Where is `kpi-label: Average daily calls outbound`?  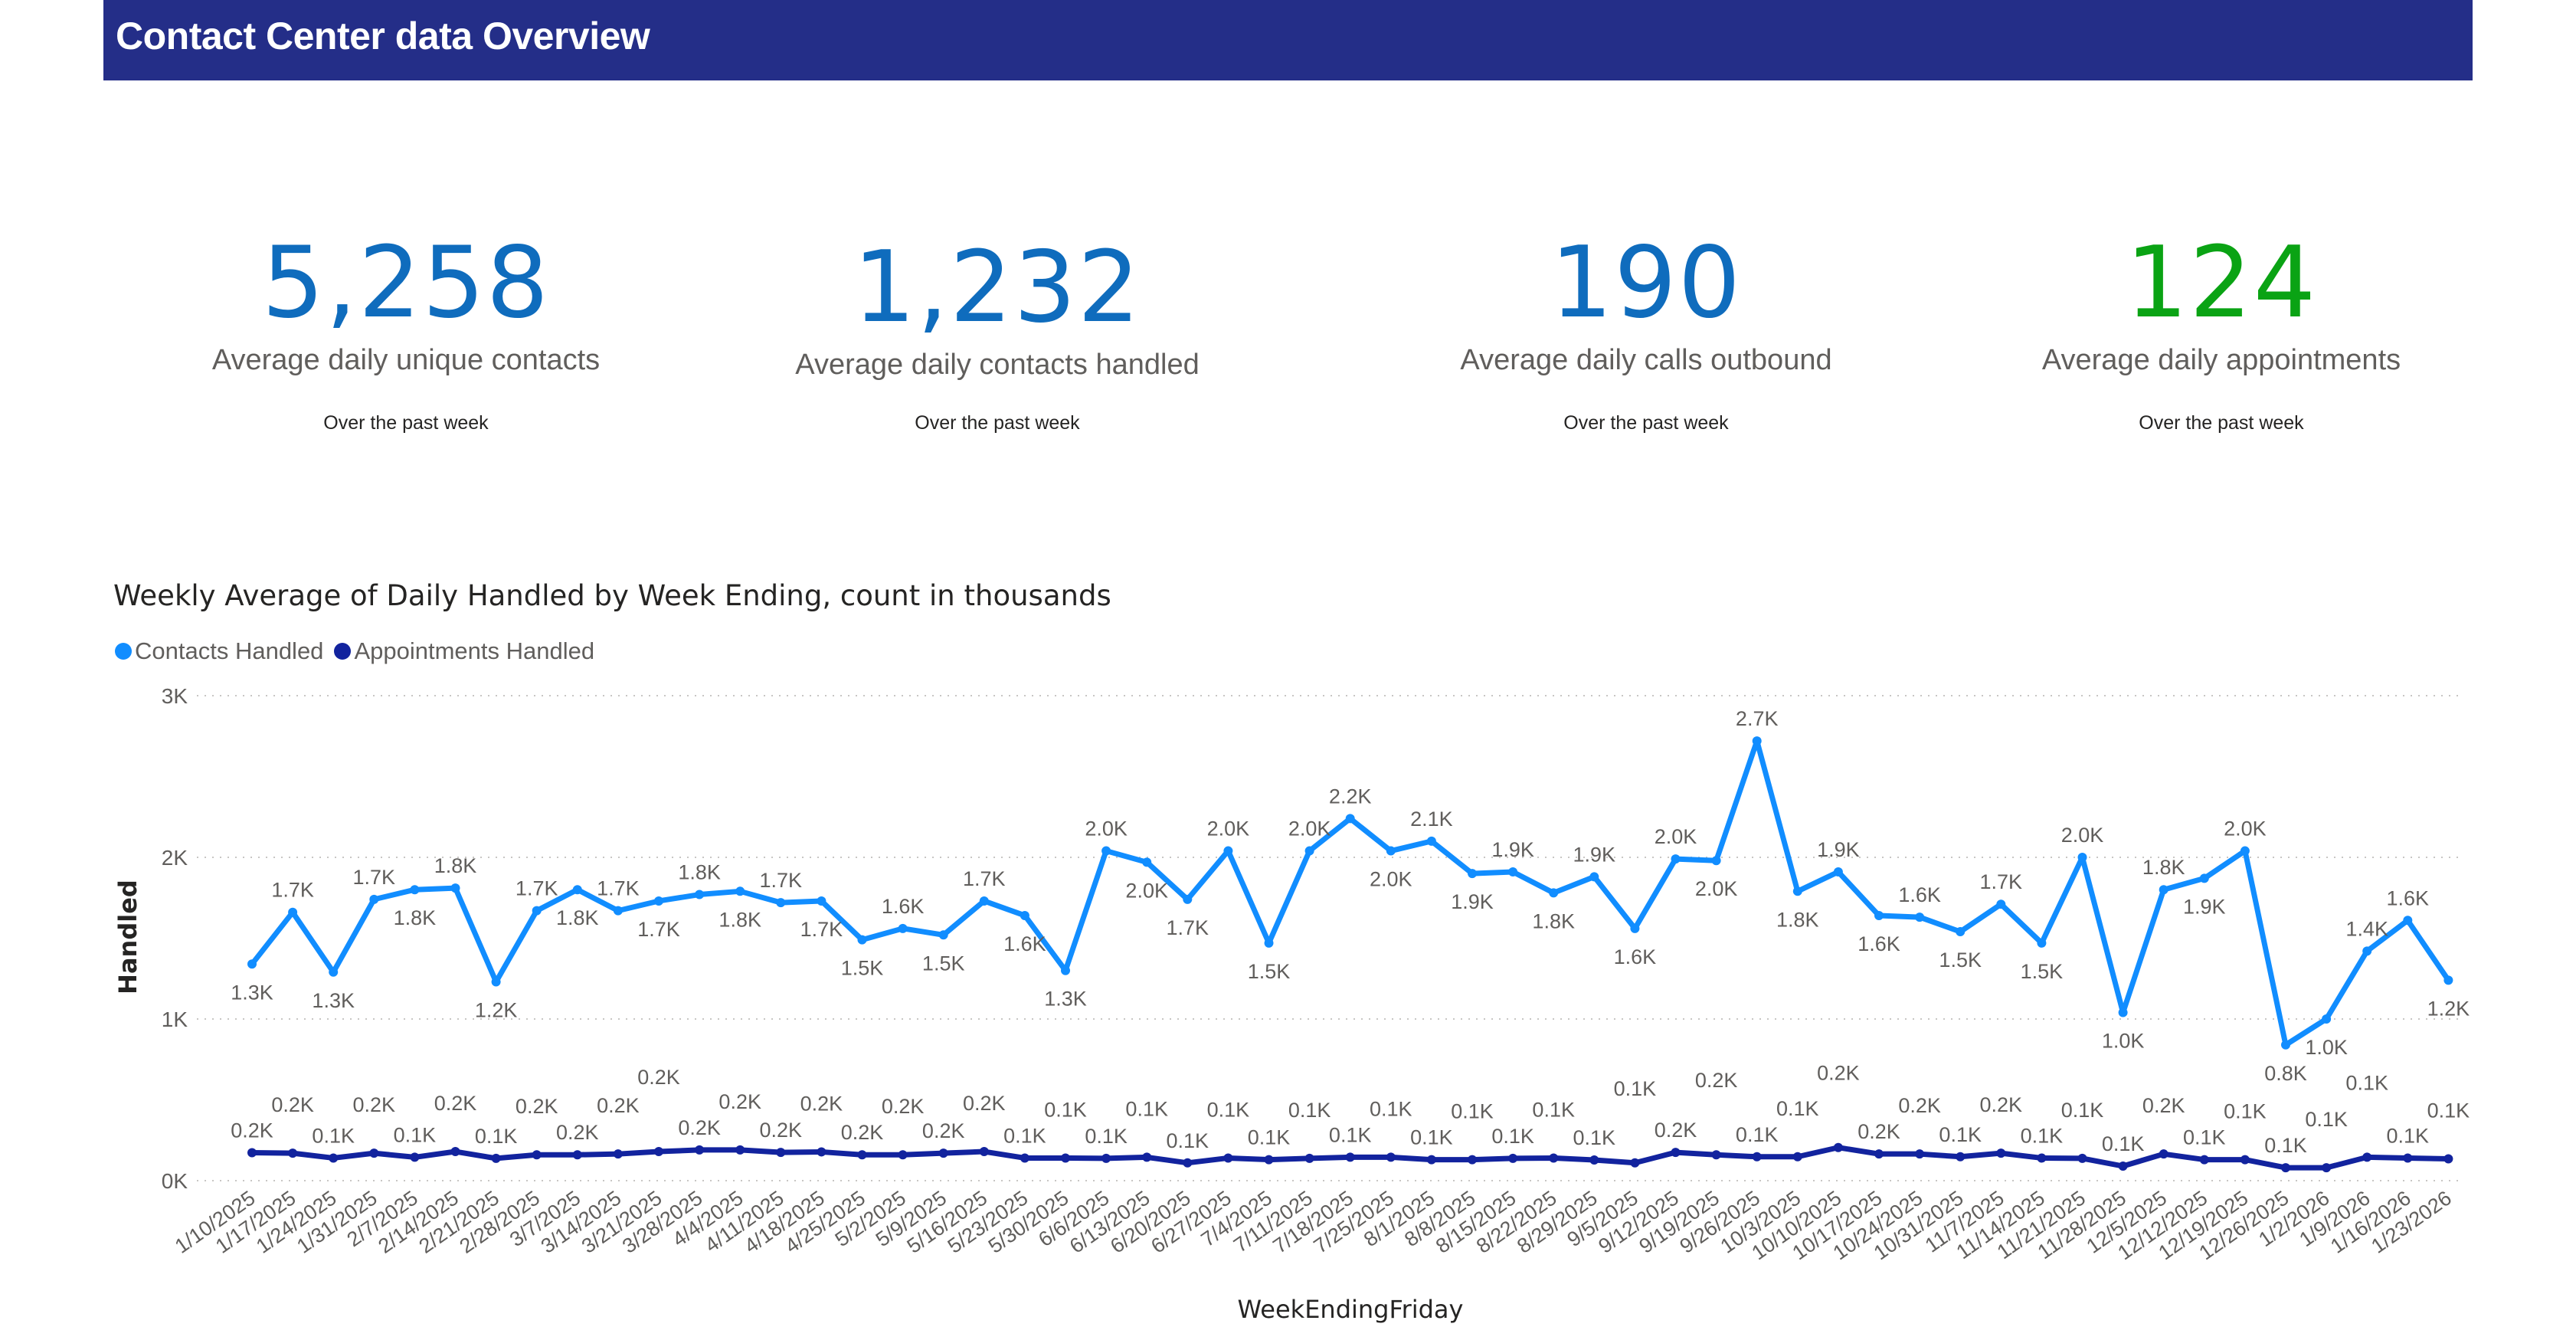 kpi-label: Average daily calls outbound is located at coordinates (1646, 360).